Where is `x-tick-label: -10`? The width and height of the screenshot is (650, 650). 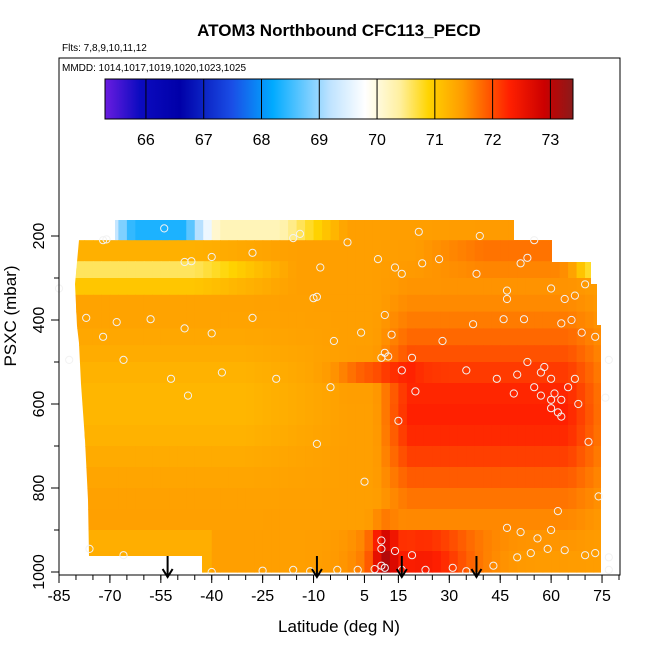
x-tick-label: -10 is located at coordinates (313, 596).